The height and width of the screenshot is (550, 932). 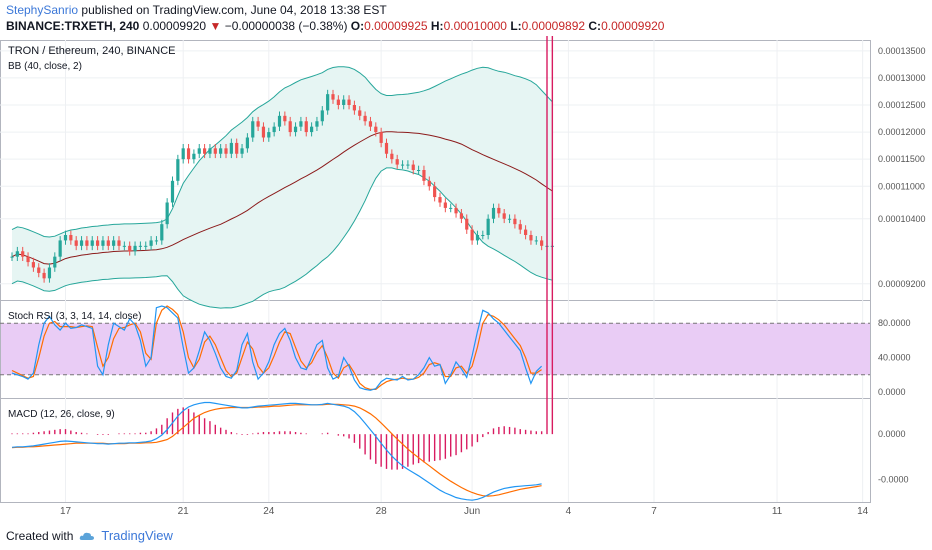 I want to click on x-tick-label: 7, so click(x=654, y=511).